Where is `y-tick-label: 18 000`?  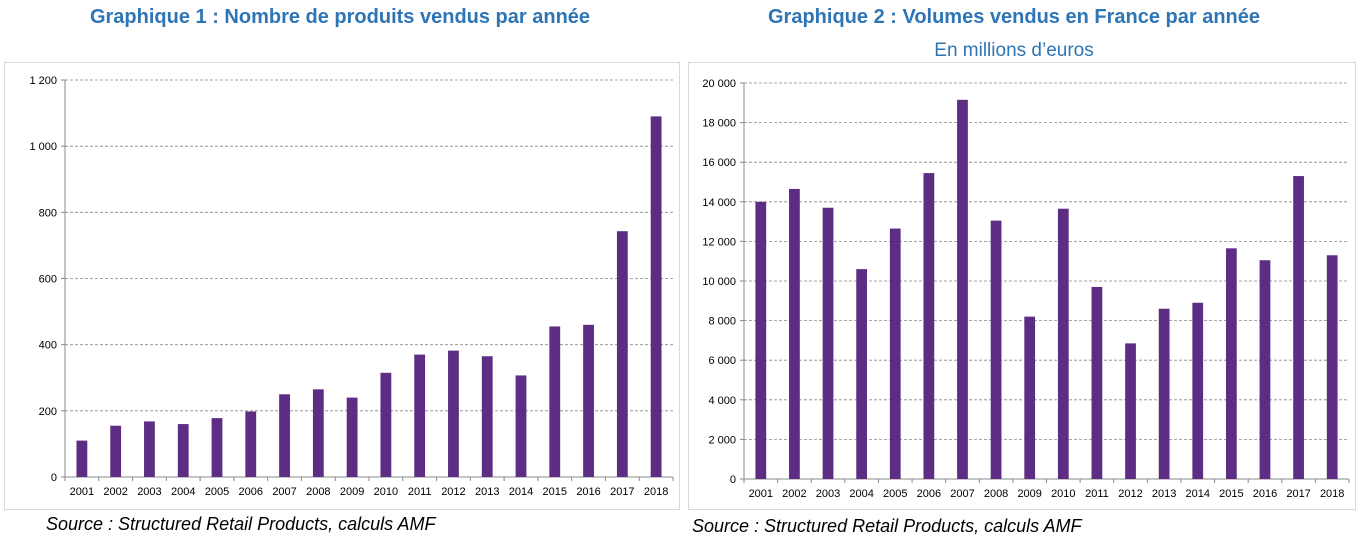
y-tick-label: 18 000 is located at coordinates (719, 124).